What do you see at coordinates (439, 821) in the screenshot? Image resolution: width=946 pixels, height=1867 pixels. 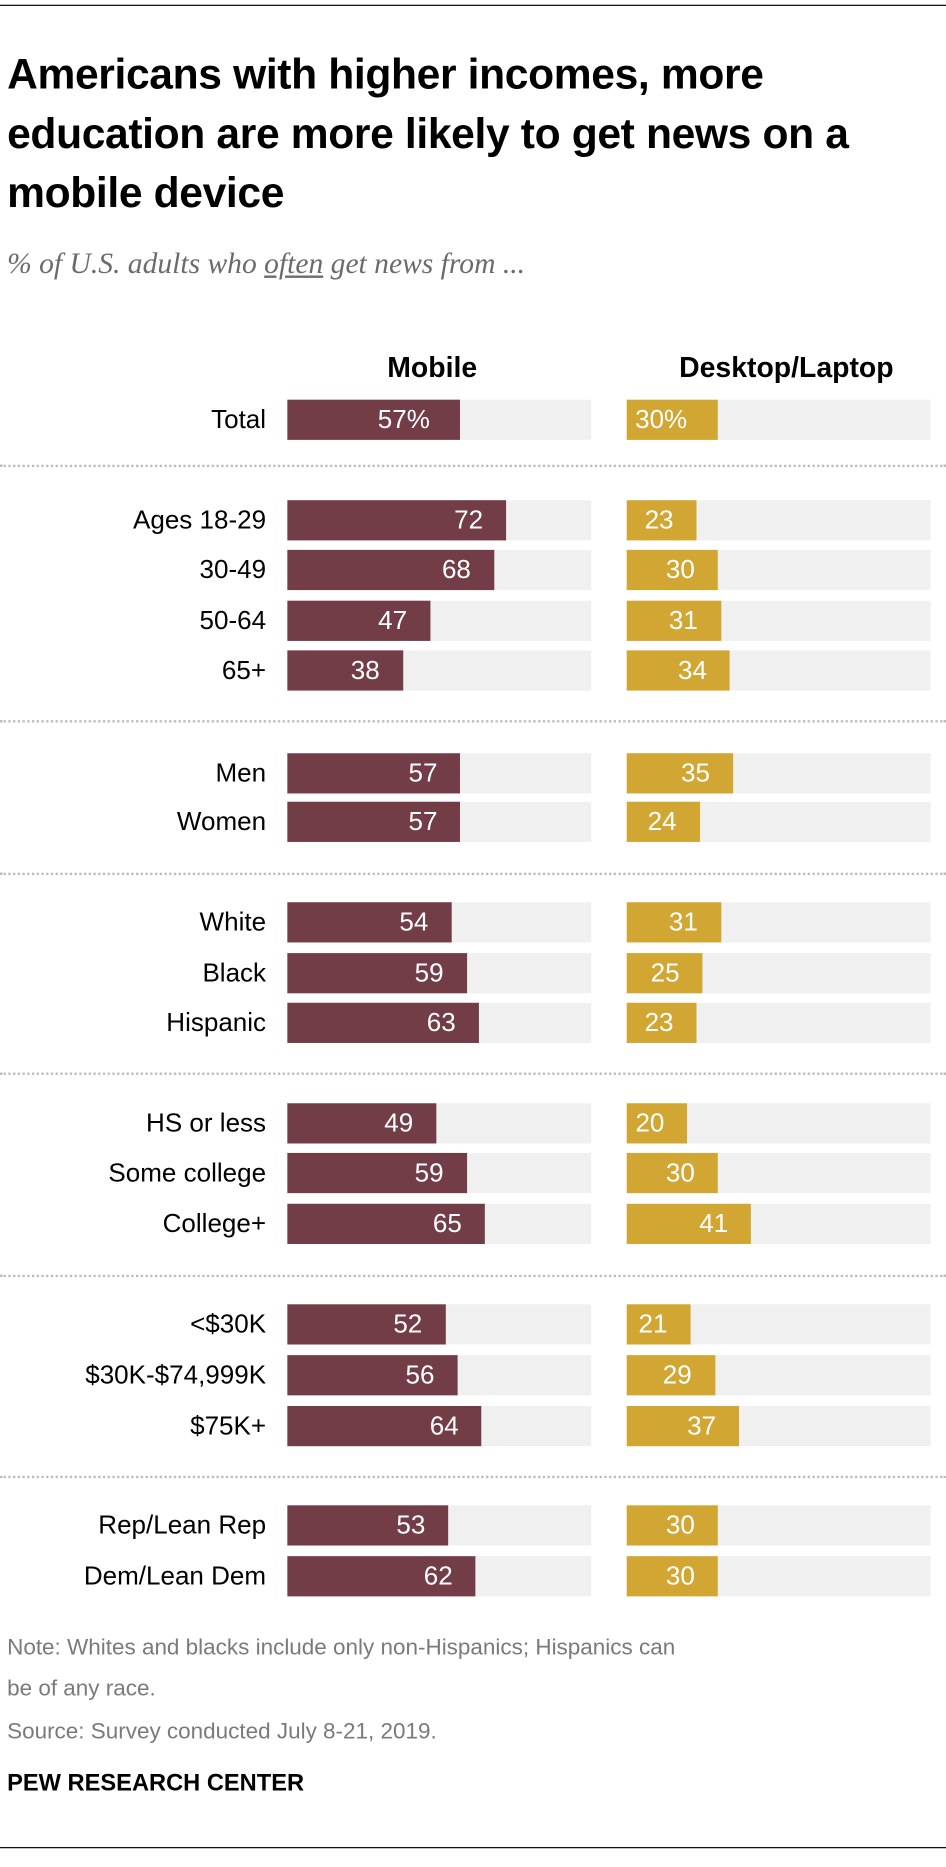 I see `mobile-track: 57` at bounding box center [439, 821].